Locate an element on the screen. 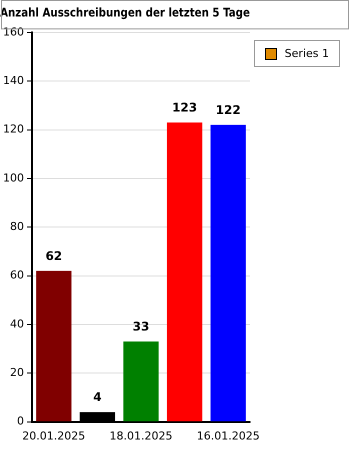  y-tick-label: 140 is located at coordinates (13, 80).